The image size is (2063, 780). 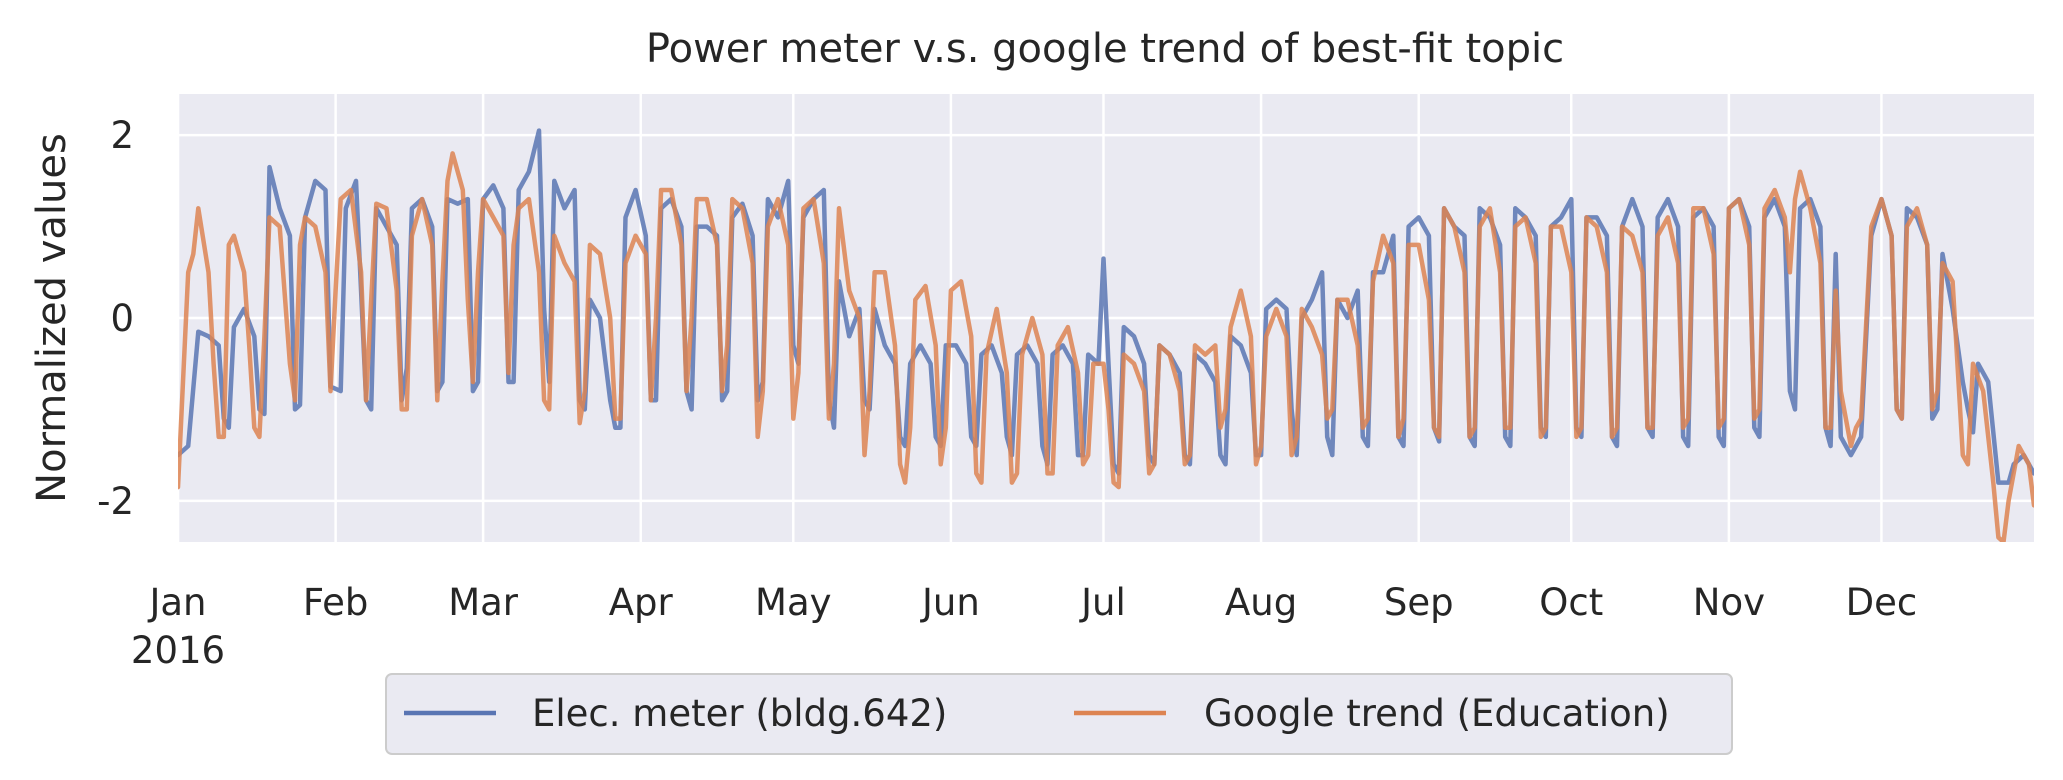 I want to click on x-tick-labels: Jan 2016 Feb Mar Apr May Jun Jul Aug Sep Oct Nov Dec, so click(x=1024, y=626).